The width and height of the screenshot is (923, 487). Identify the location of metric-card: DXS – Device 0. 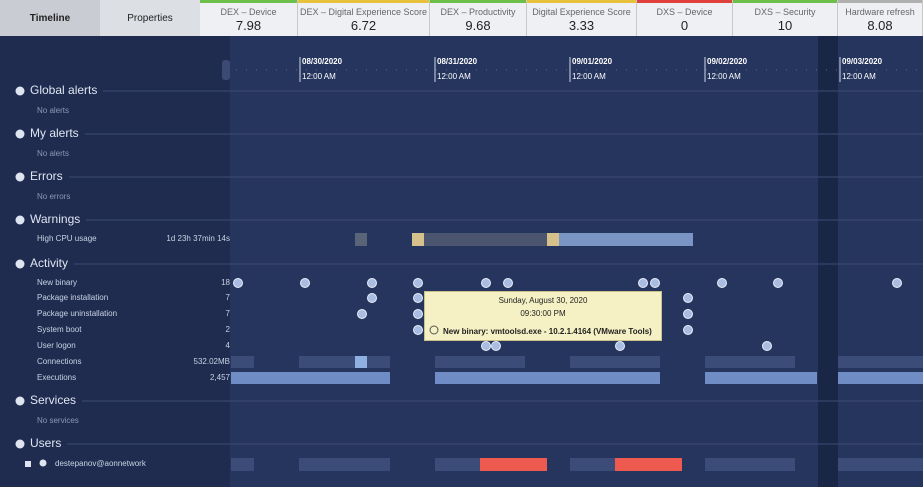
(685, 18).